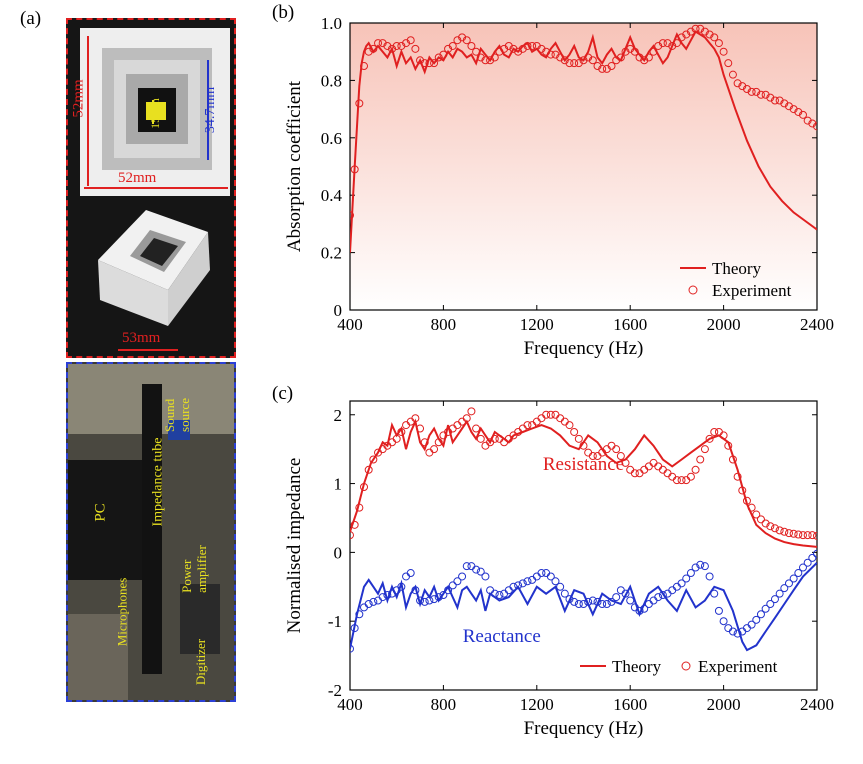 The height and width of the screenshot is (764, 863). Describe the element at coordinates (331, 253) in the screenshot. I see `y-tick-label: 0.2` at that location.